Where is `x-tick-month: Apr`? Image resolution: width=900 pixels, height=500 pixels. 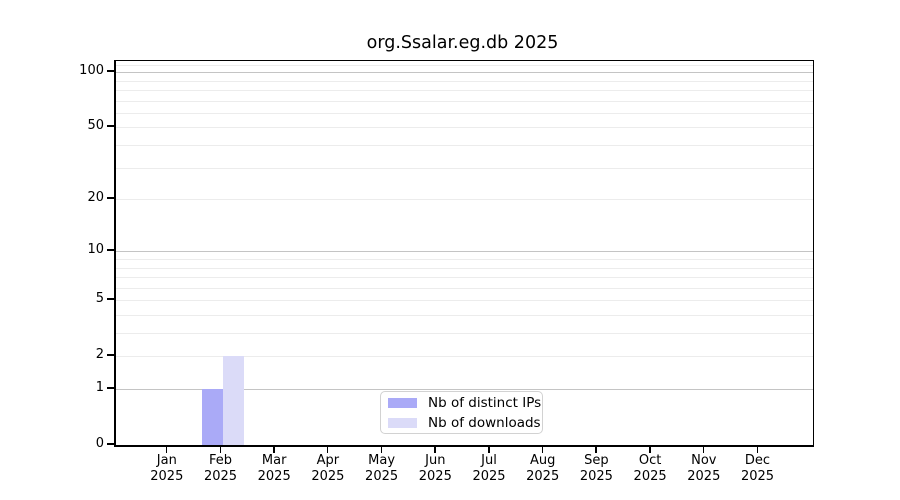 x-tick-month: Apr is located at coordinates (328, 460).